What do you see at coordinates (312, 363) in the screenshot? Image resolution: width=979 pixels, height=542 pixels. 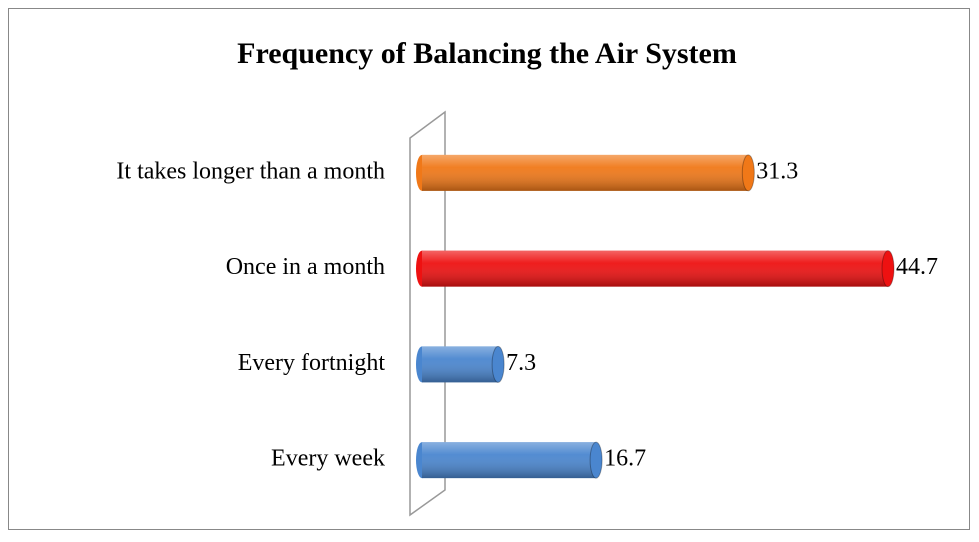 I see `category-label: Every fortnight` at bounding box center [312, 363].